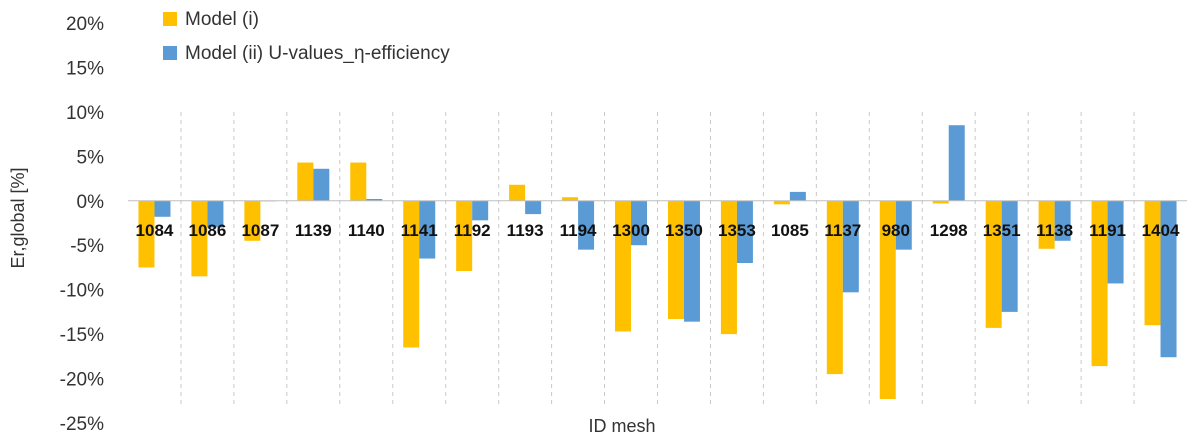  I want to click on category-label: 1300, so click(631, 230).